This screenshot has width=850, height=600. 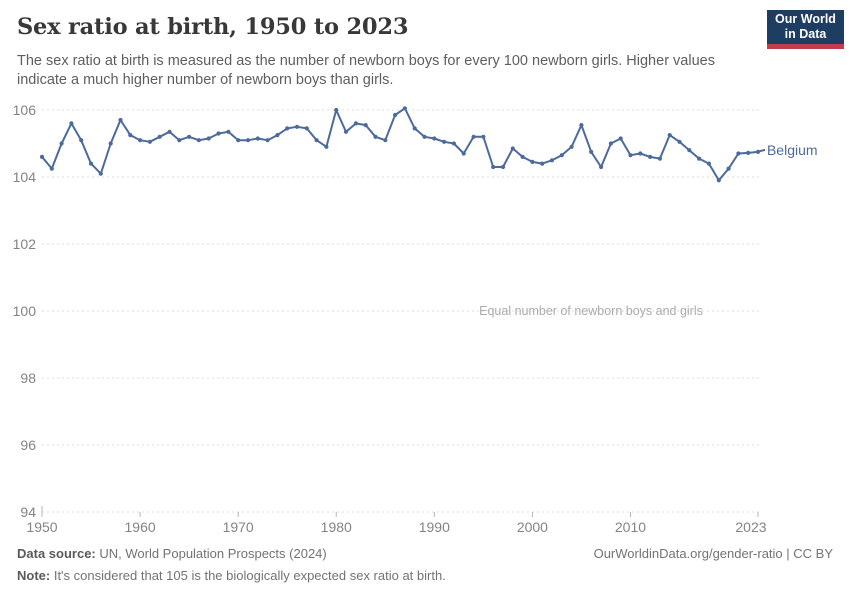 I want to click on x-axis-label-1960: 1960, so click(x=140, y=527).